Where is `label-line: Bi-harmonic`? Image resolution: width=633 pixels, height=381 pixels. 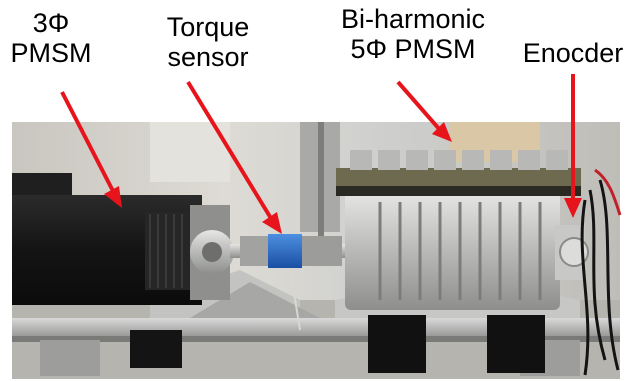
label-line: Bi-harmonic is located at coordinates (413, 19).